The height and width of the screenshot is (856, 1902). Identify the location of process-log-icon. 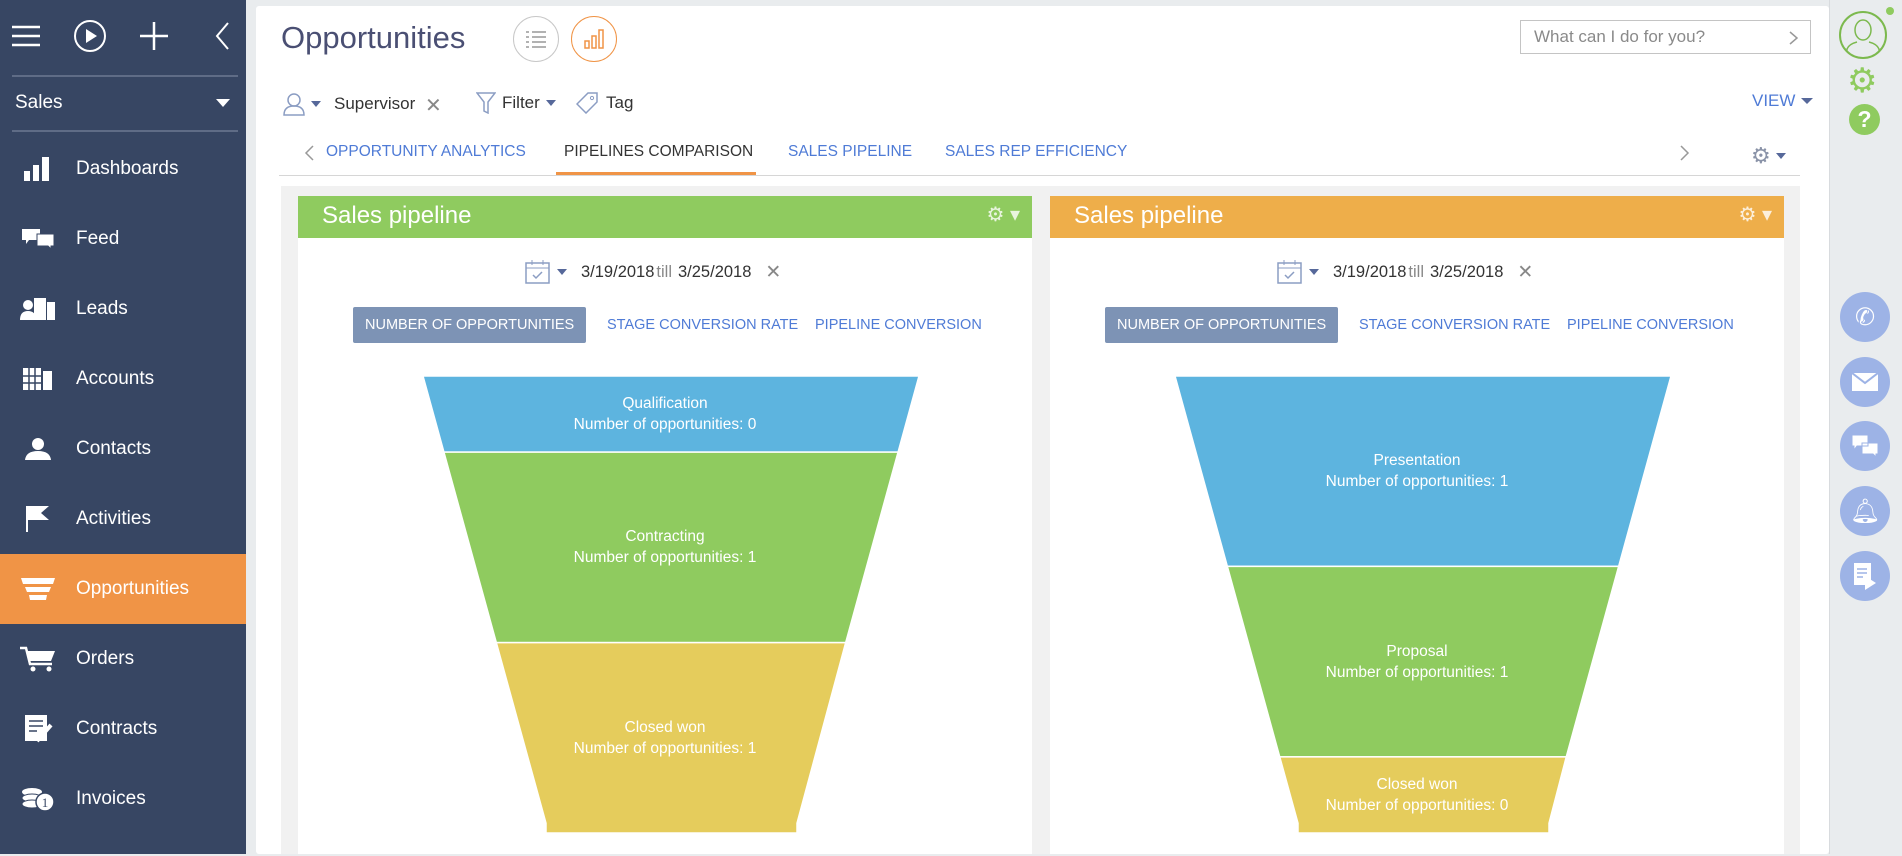
(1865, 576).